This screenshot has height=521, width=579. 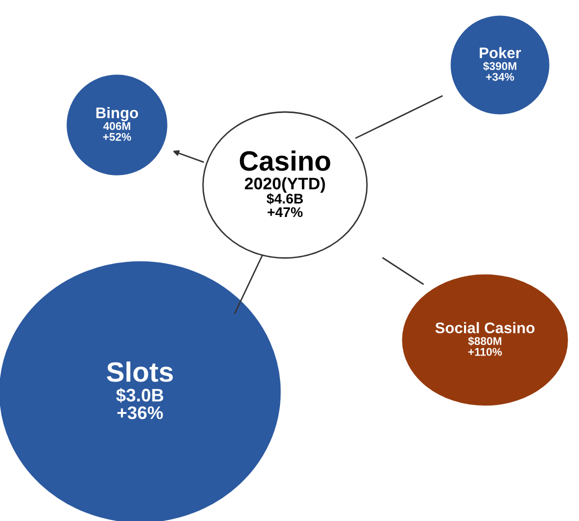 I want to click on category-label: Casino, so click(x=285, y=160).